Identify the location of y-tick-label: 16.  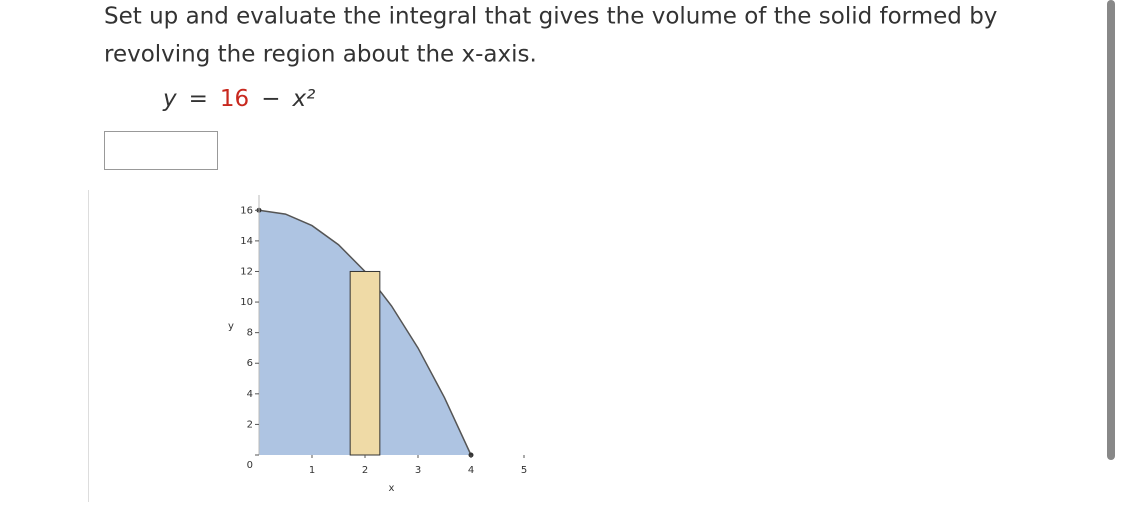
(246, 210).